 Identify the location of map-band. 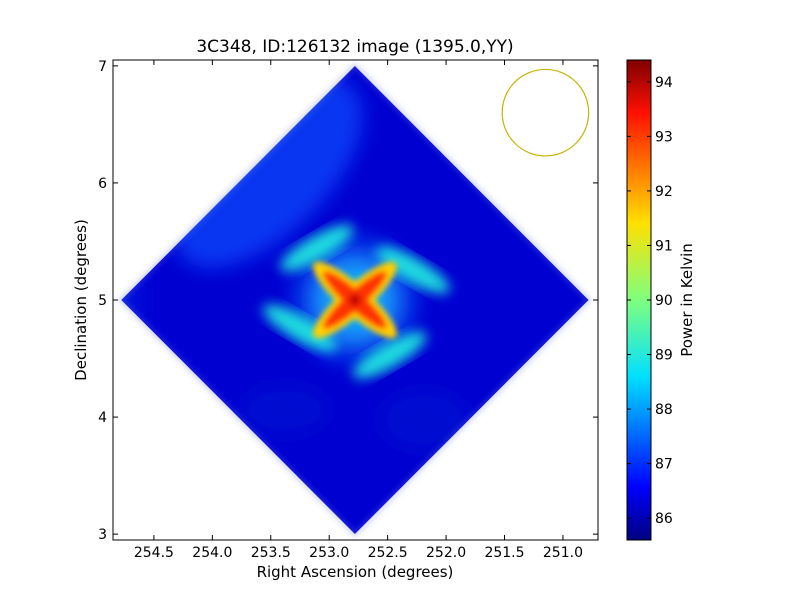
(268, 173).